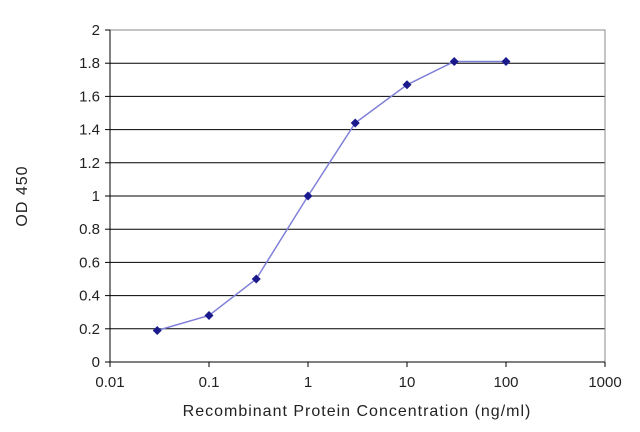  I want to click on x-tick-label-2: 1, so click(308, 382).